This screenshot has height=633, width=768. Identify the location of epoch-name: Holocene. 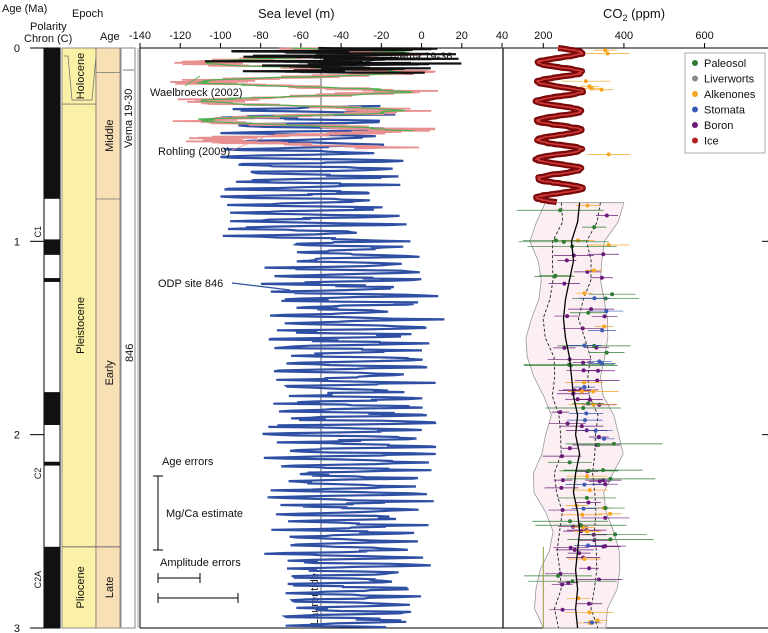
(81, 76).